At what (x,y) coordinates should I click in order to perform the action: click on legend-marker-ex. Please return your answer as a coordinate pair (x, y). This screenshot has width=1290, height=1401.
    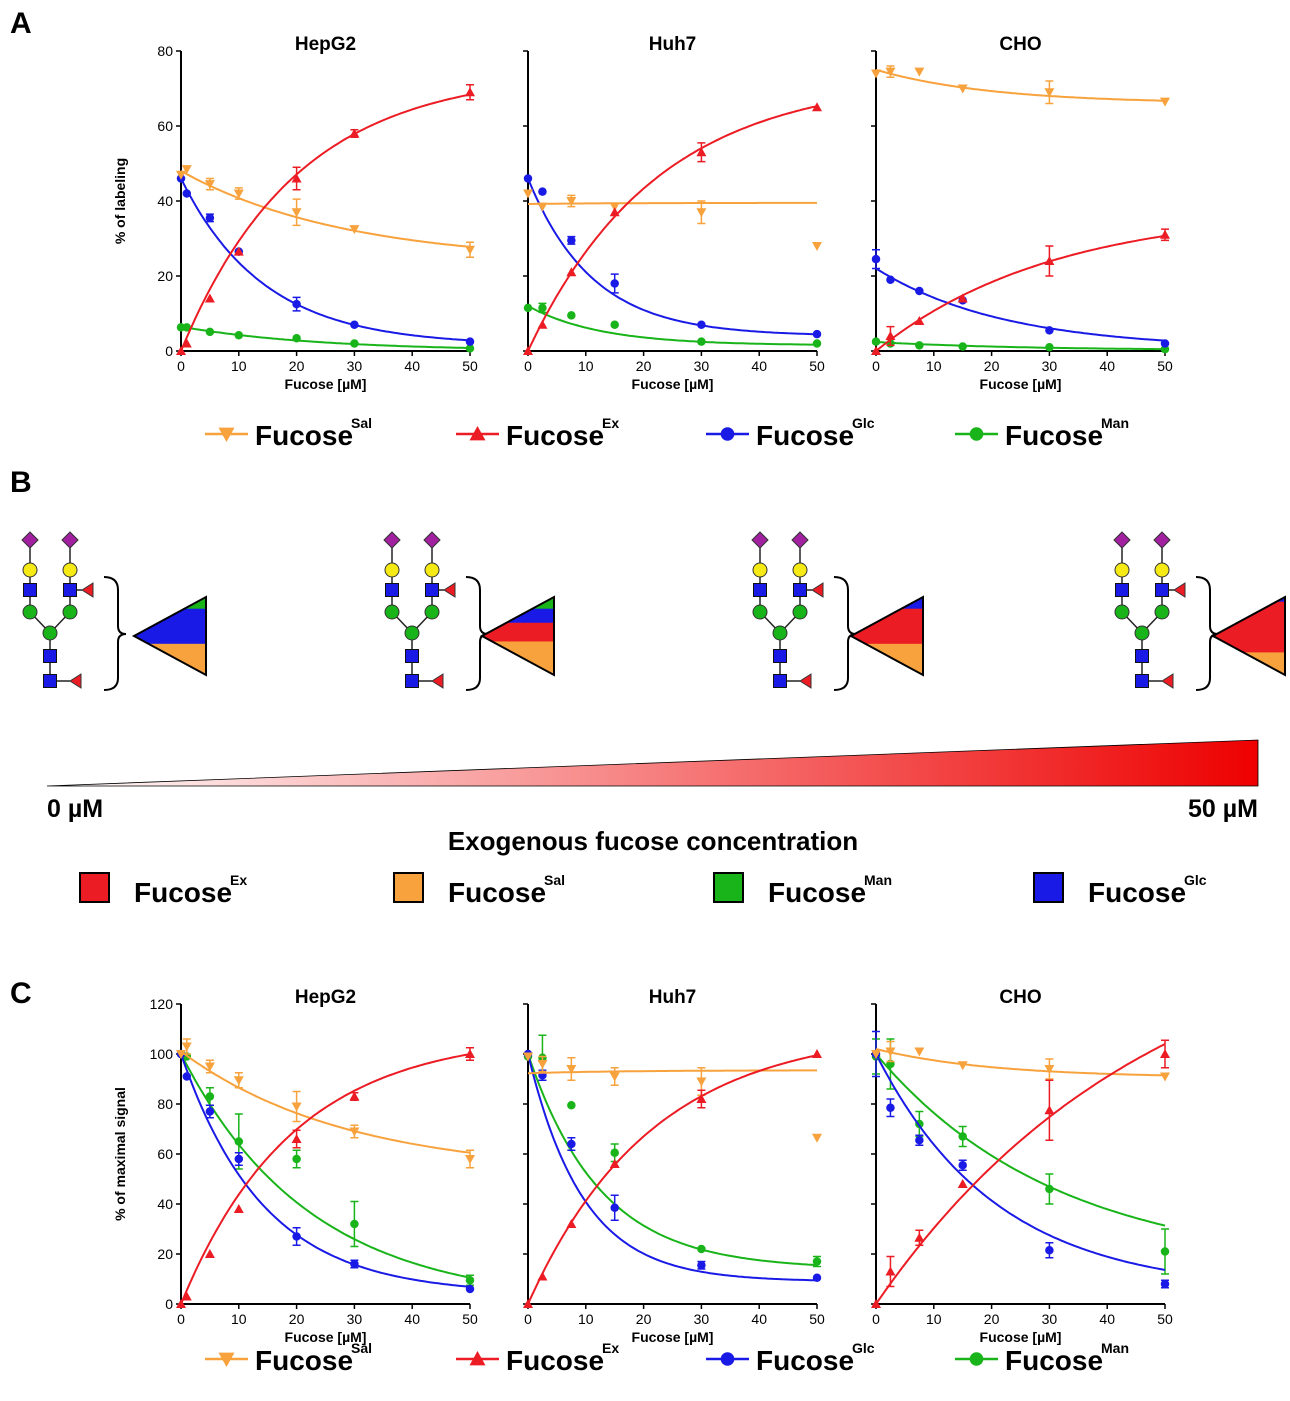
    Looking at the image, I should click on (477, 433).